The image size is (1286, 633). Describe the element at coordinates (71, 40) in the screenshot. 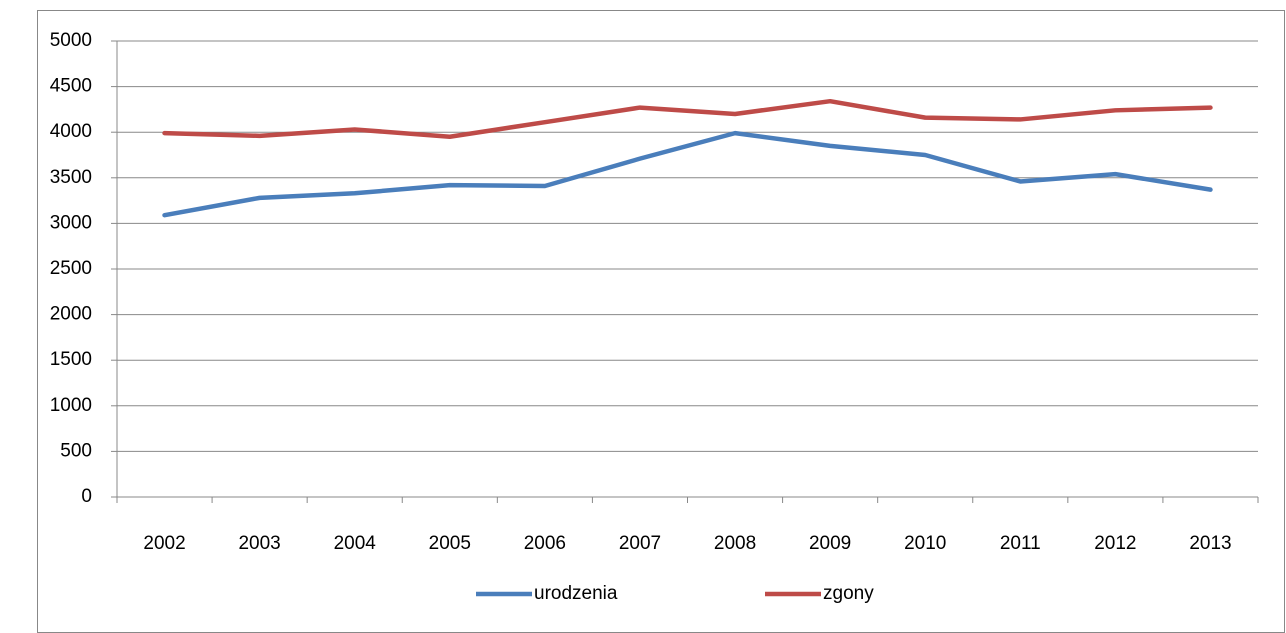

I see `y-tick-label: 5000` at that location.